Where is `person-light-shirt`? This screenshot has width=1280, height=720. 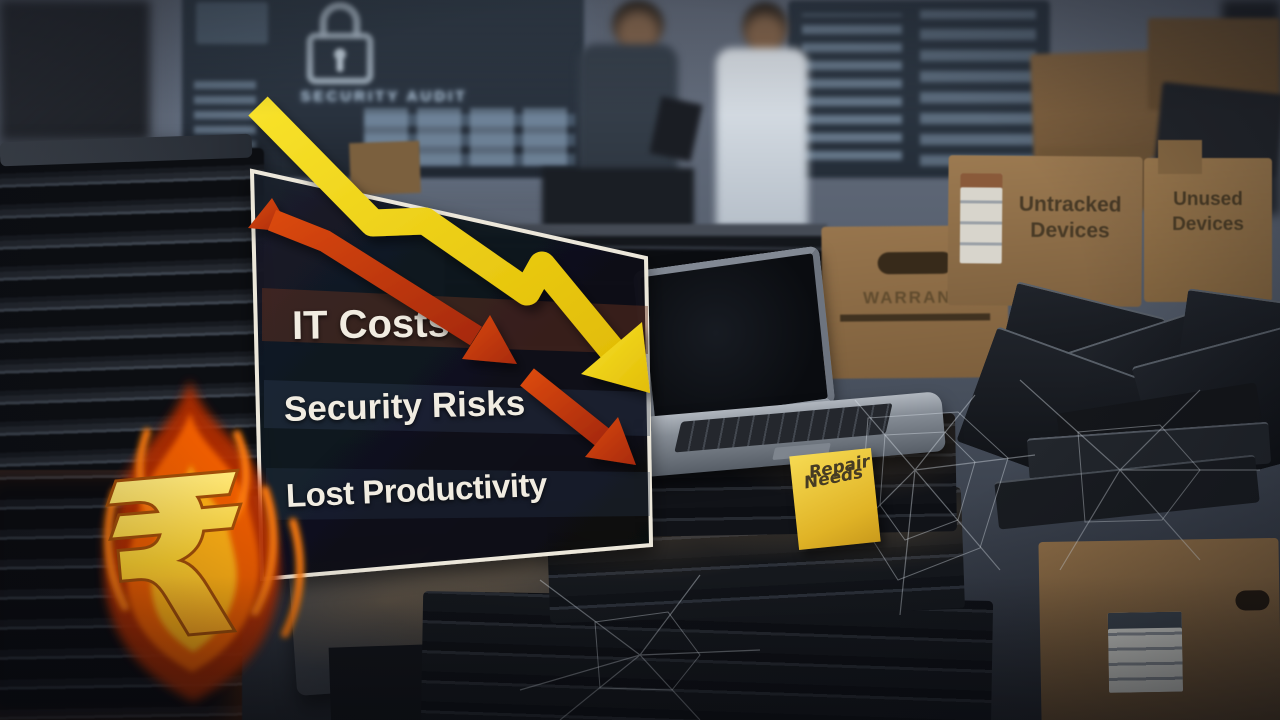
person-light-shirt is located at coordinates (762, 114).